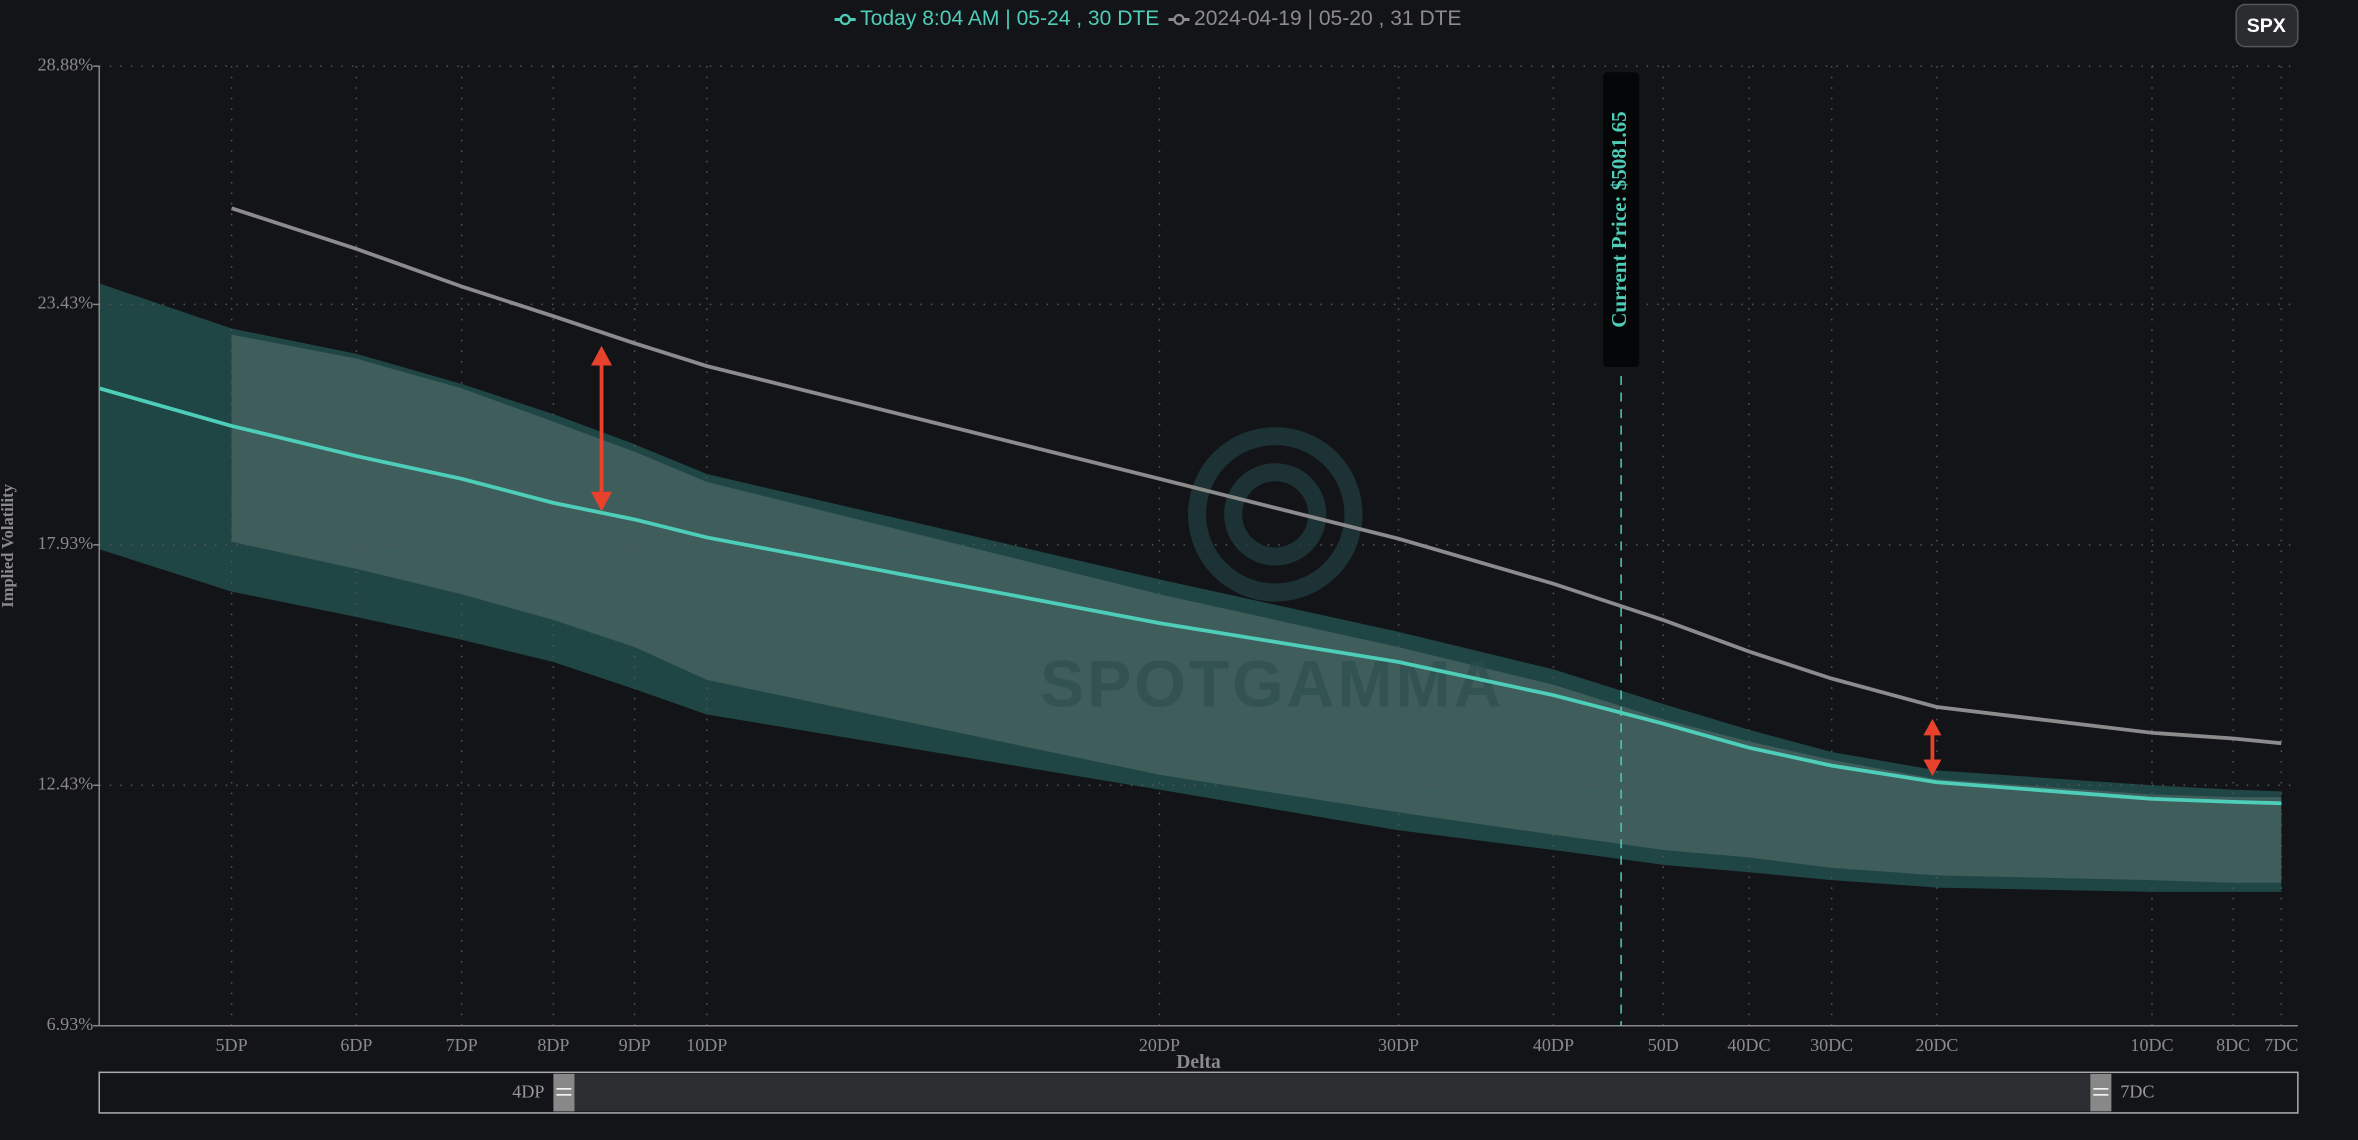 The width and height of the screenshot is (2358, 1140). What do you see at coordinates (1275, 514) in the screenshot?
I see `watermark-logo` at bounding box center [1275, 514].